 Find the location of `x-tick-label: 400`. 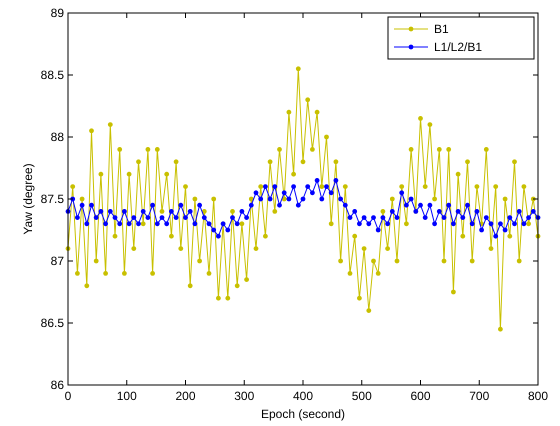

x-tick-label: 400 is located at coordinates (303, 396).